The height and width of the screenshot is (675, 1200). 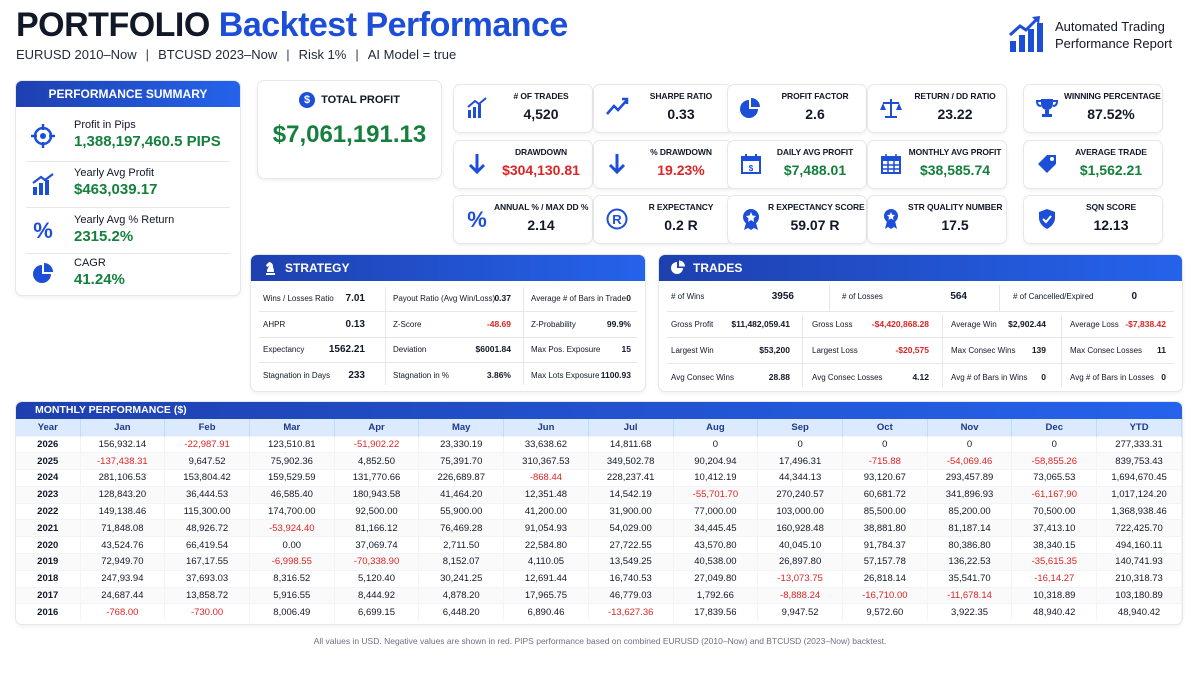 I want to click on value-cell: 1,368,938.46, so click(x=1139, y=511).